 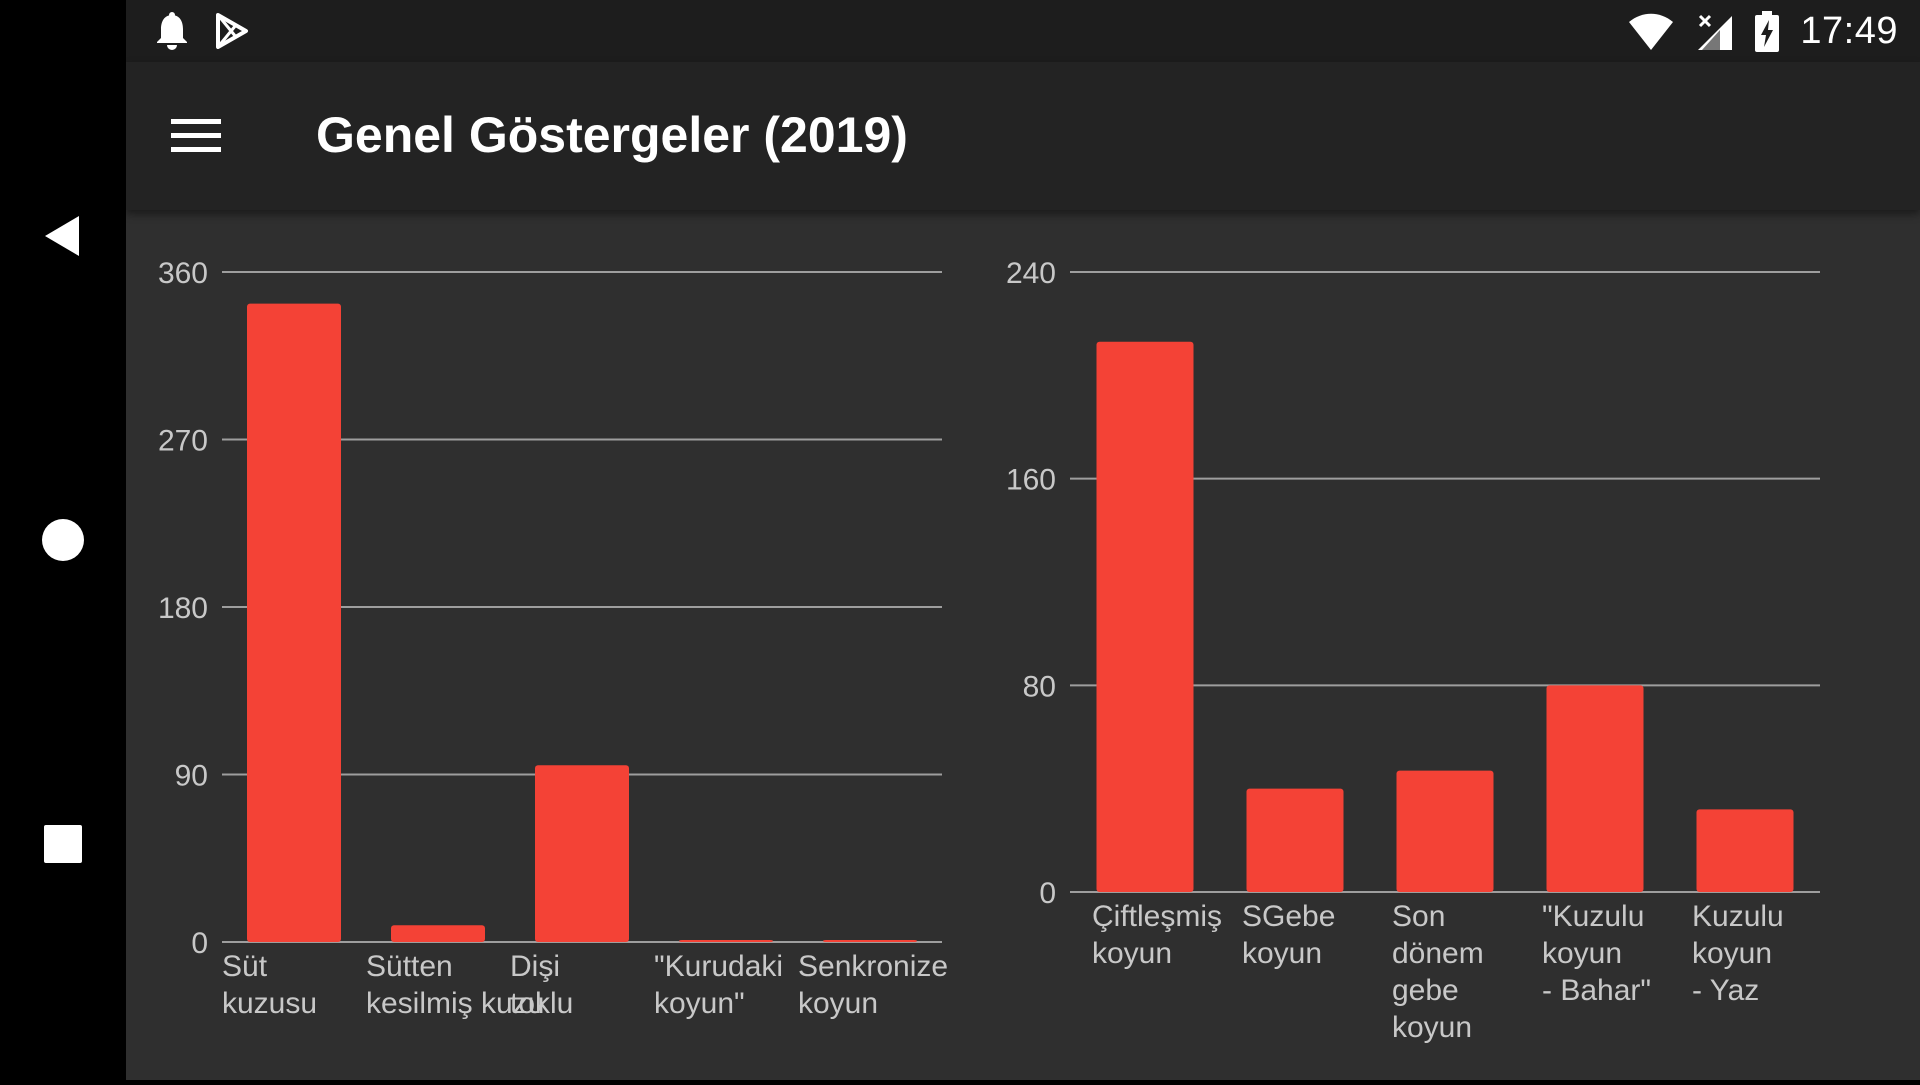 What do you see at coordinates (245, 966) in the screenshot?
I see `x-tick-label: Süt` at bounding box center [245, 966].